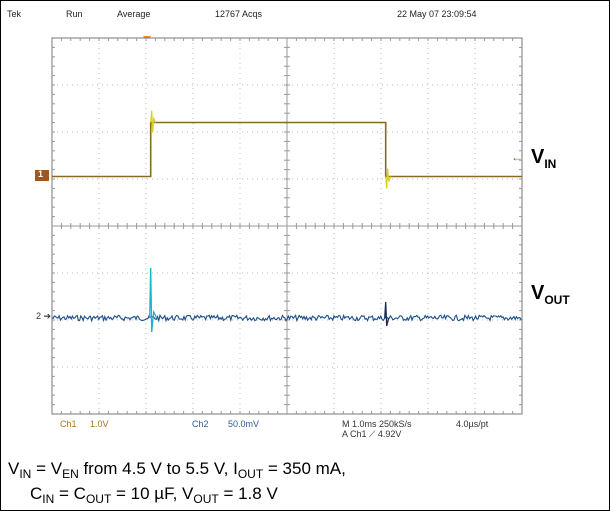  I want to click on ch1-readout-name: Ch1, so click(68, 424).